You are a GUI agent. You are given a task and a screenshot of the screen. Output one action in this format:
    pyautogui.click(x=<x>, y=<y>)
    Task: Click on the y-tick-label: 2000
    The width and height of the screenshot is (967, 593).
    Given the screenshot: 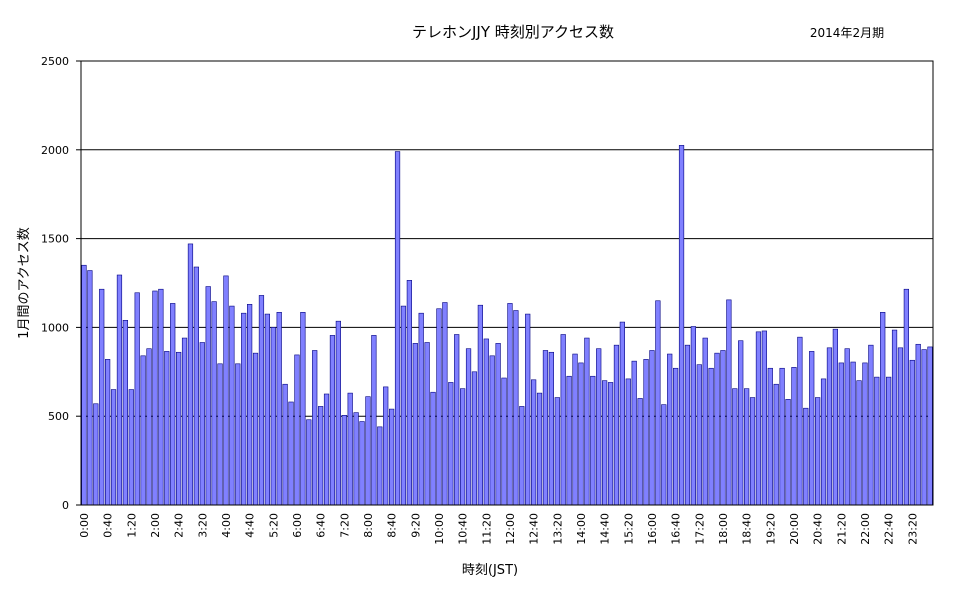 What is the action you would take?
    pyautogui.click(x=55, y=150)
    